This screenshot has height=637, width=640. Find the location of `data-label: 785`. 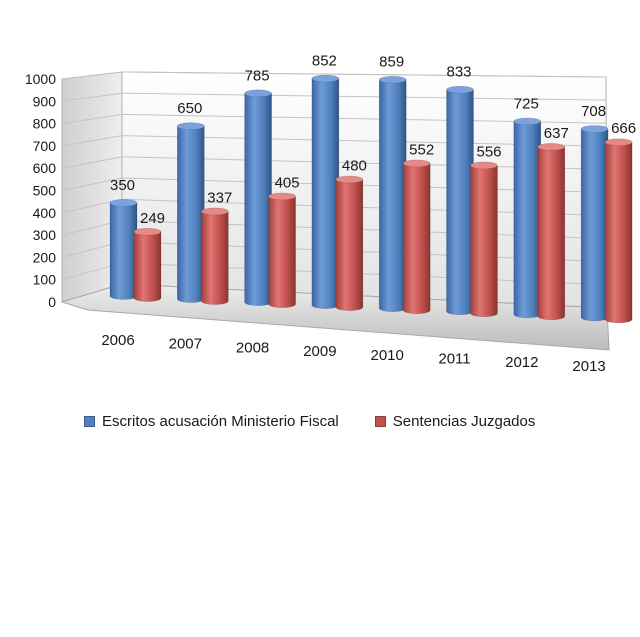

data-label: 785 is located at coordinates (257, 75).